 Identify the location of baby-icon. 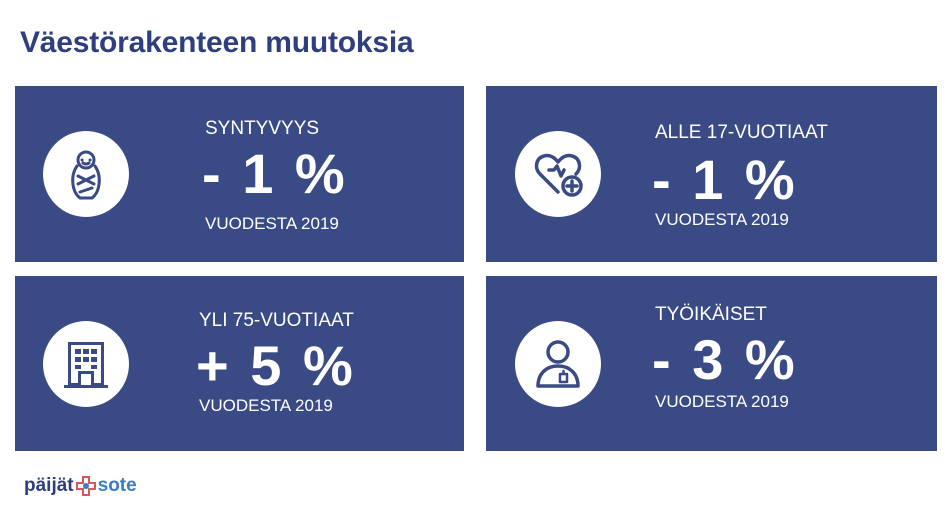
(86, 175).